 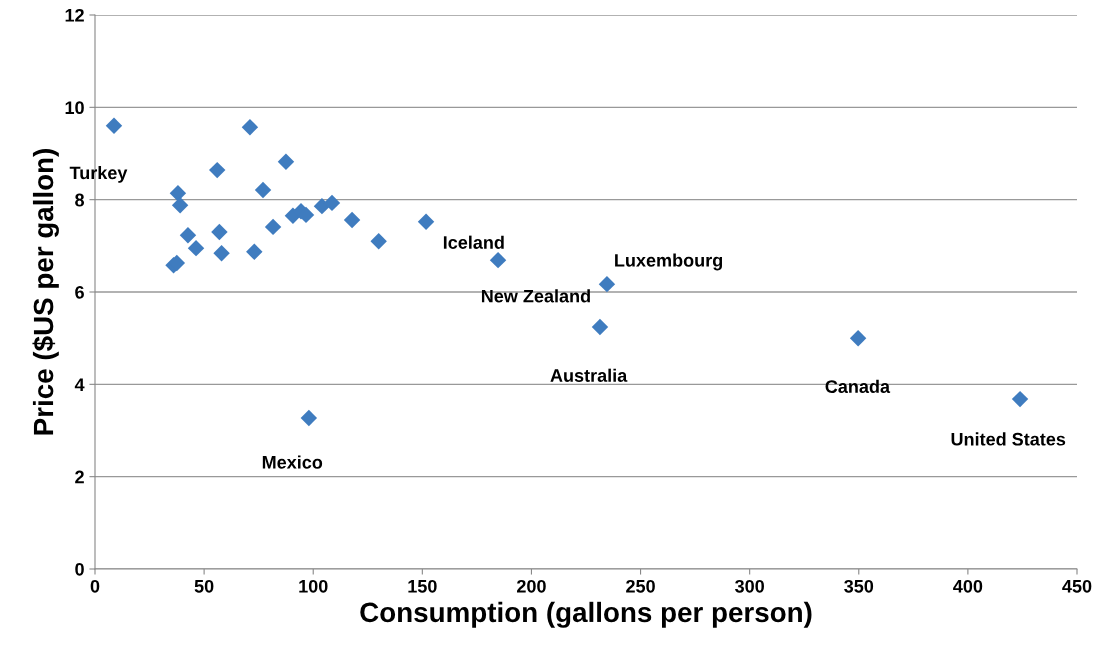 What do you see at coordinates (858, 386) in the screenshot?
I see `annotation: Canada` at bounding box center [858, 386].